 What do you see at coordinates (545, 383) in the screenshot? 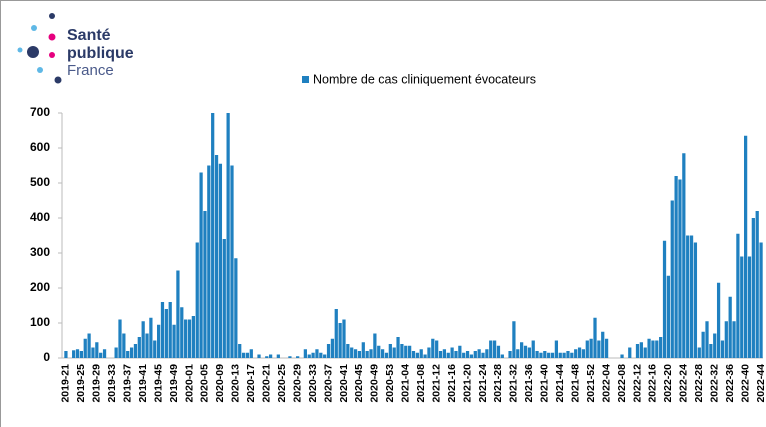
I see `x-tick-label: 2021-40` at bounding box center [545, 383].